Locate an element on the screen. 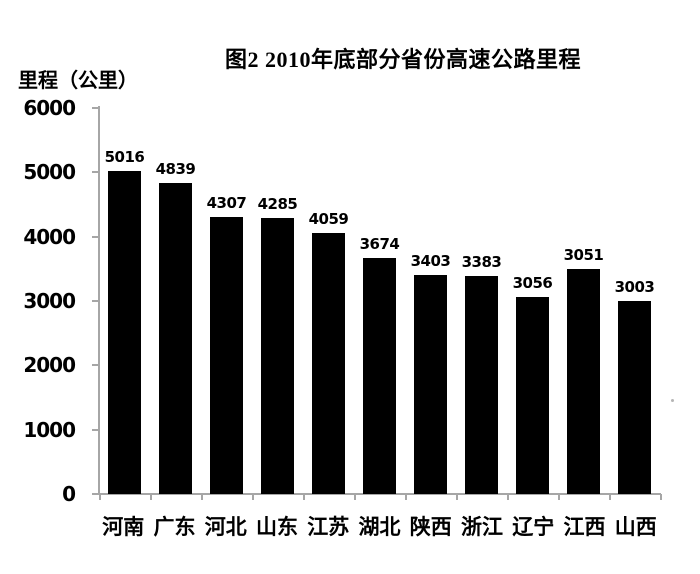 The width and height of the screenshot is (700, 574). y-axis-tick-label: 2000 is located at coordinates (49, 365).